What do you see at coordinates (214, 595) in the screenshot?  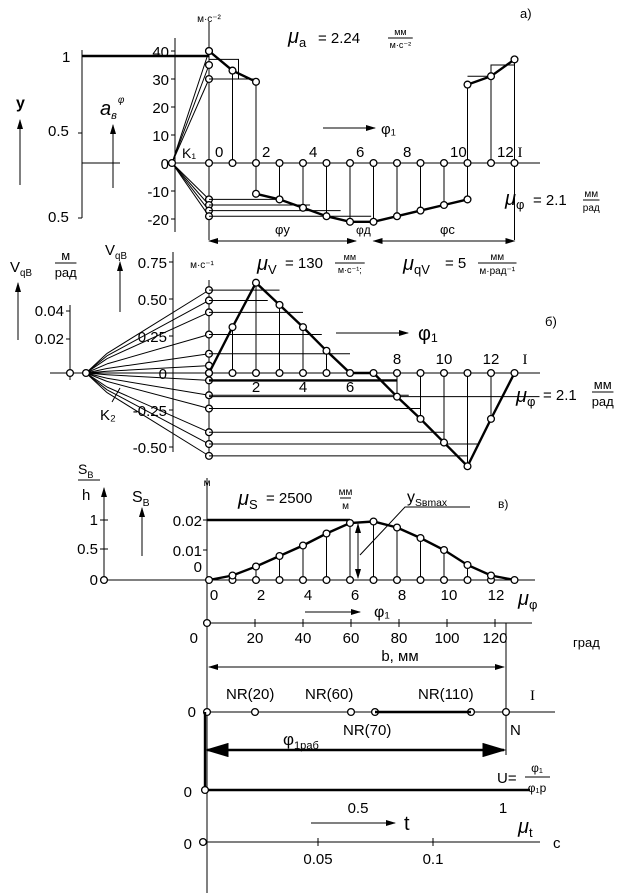 I see `x-label: 0` at bounding box center [214, 595].